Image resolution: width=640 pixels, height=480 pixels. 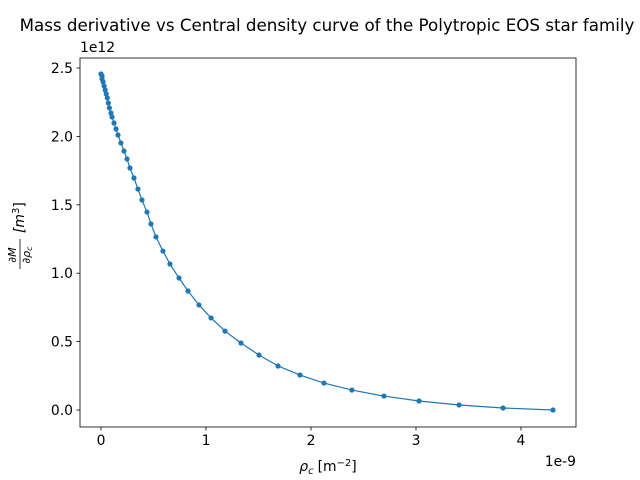 What do you see at coordinates (26, 257) in the screenshot?
I see `y-label-denominator-symbol: ∂ρ` at bounding box center [26, 257].